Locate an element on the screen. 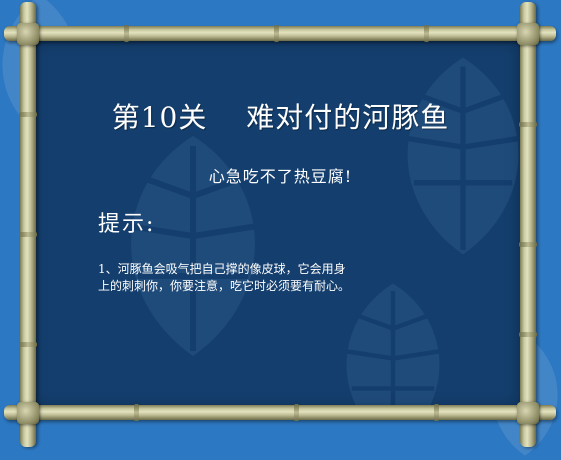 The image size is (561, 460). bamboo-pole-bottom is located at coordinates (280, 412).